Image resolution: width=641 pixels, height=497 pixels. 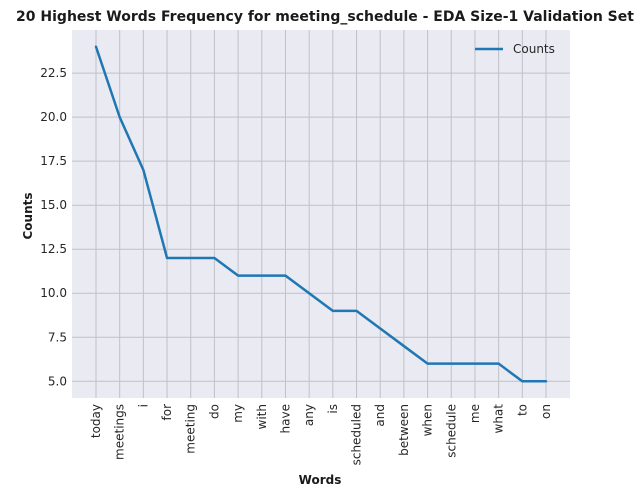 What do you see at coordinates (404, 430) in the screenshot?
I see `x-tick-label: between` at bounding box center [404, 430].